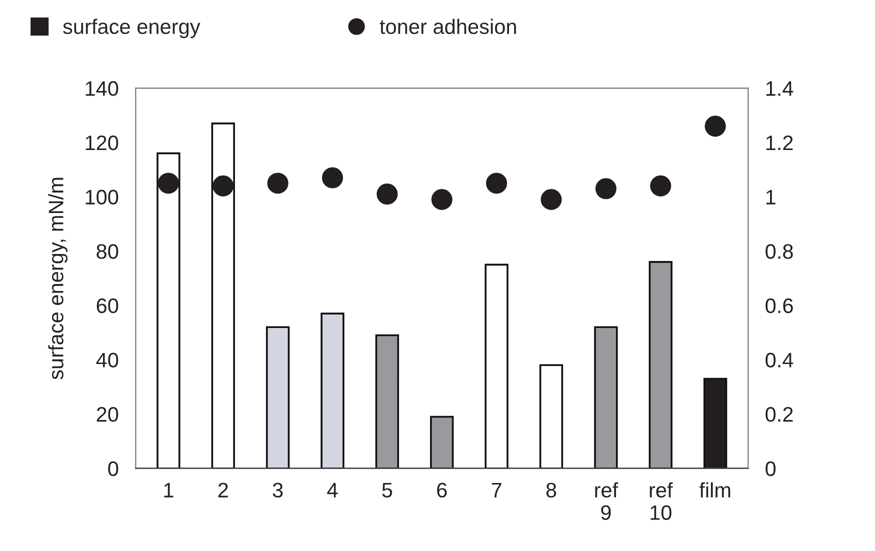 The height and width of the screenshot is (551, 875). I want to click on y2-tick-label: 0.4, so click(780, 360).